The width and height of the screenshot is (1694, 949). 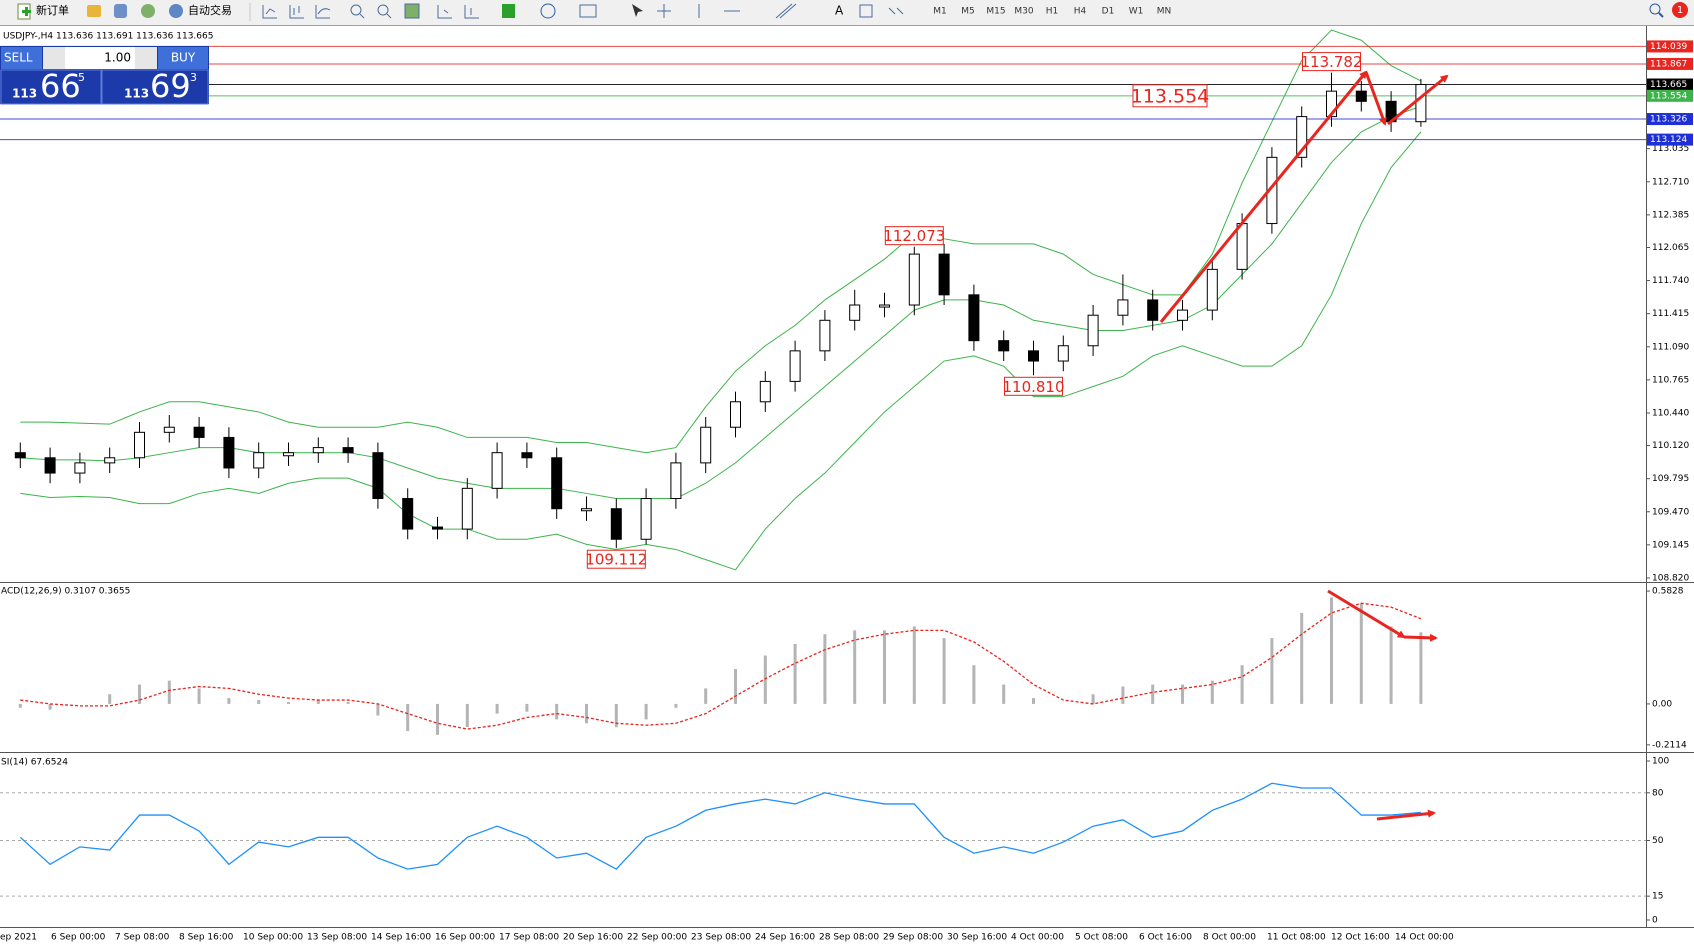 What do you see at coordinates (1662, 704) in the screenshot?
I see `y-tick-label: 0.00` at bounding box center [1662, 704].